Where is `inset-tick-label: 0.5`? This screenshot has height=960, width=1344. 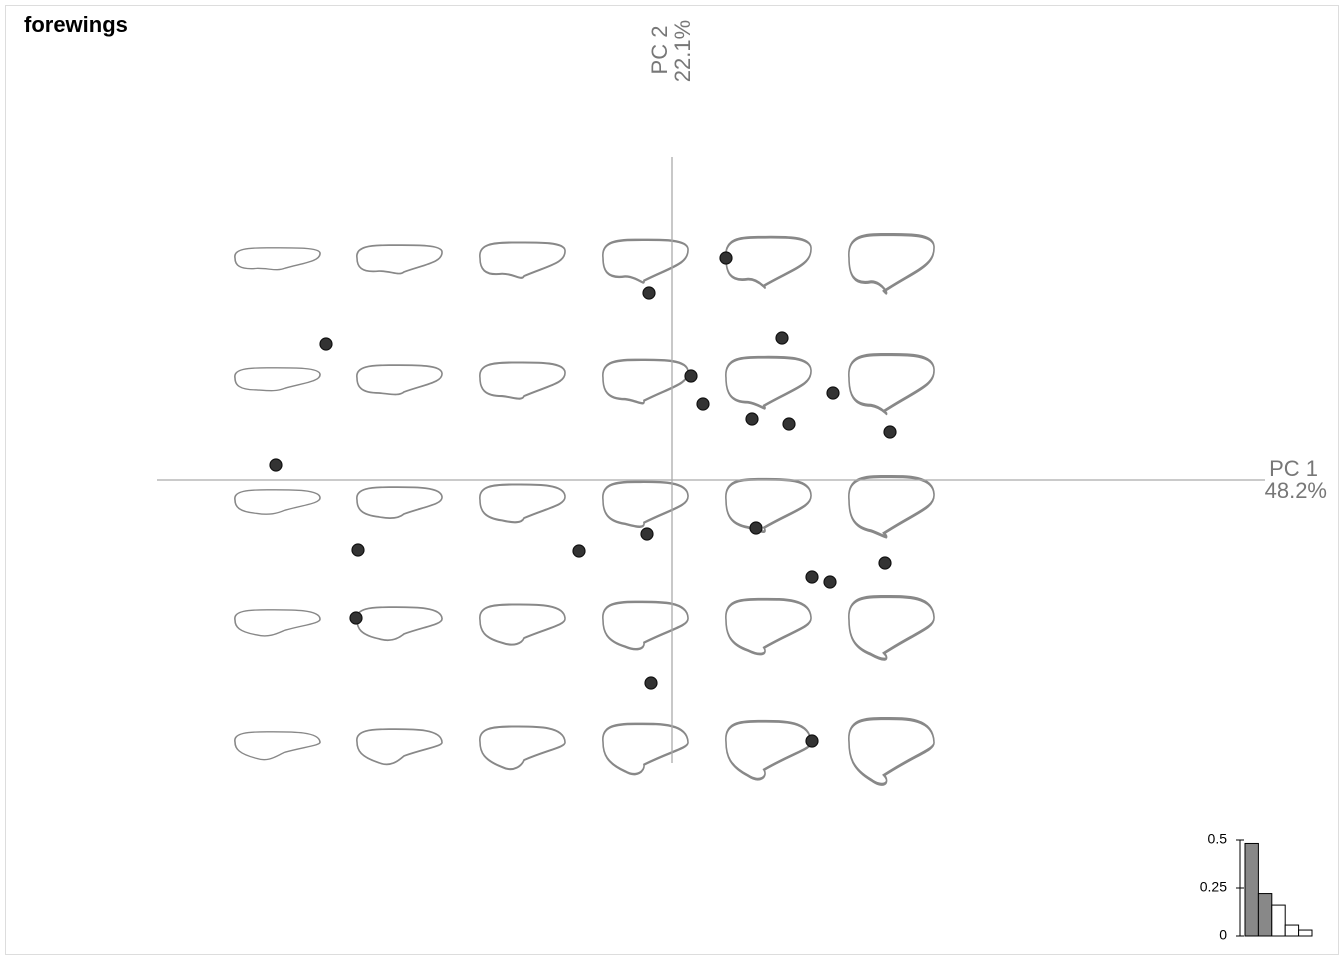
inset-tick-label: 0.5 is located at coordinates (1218, 839).